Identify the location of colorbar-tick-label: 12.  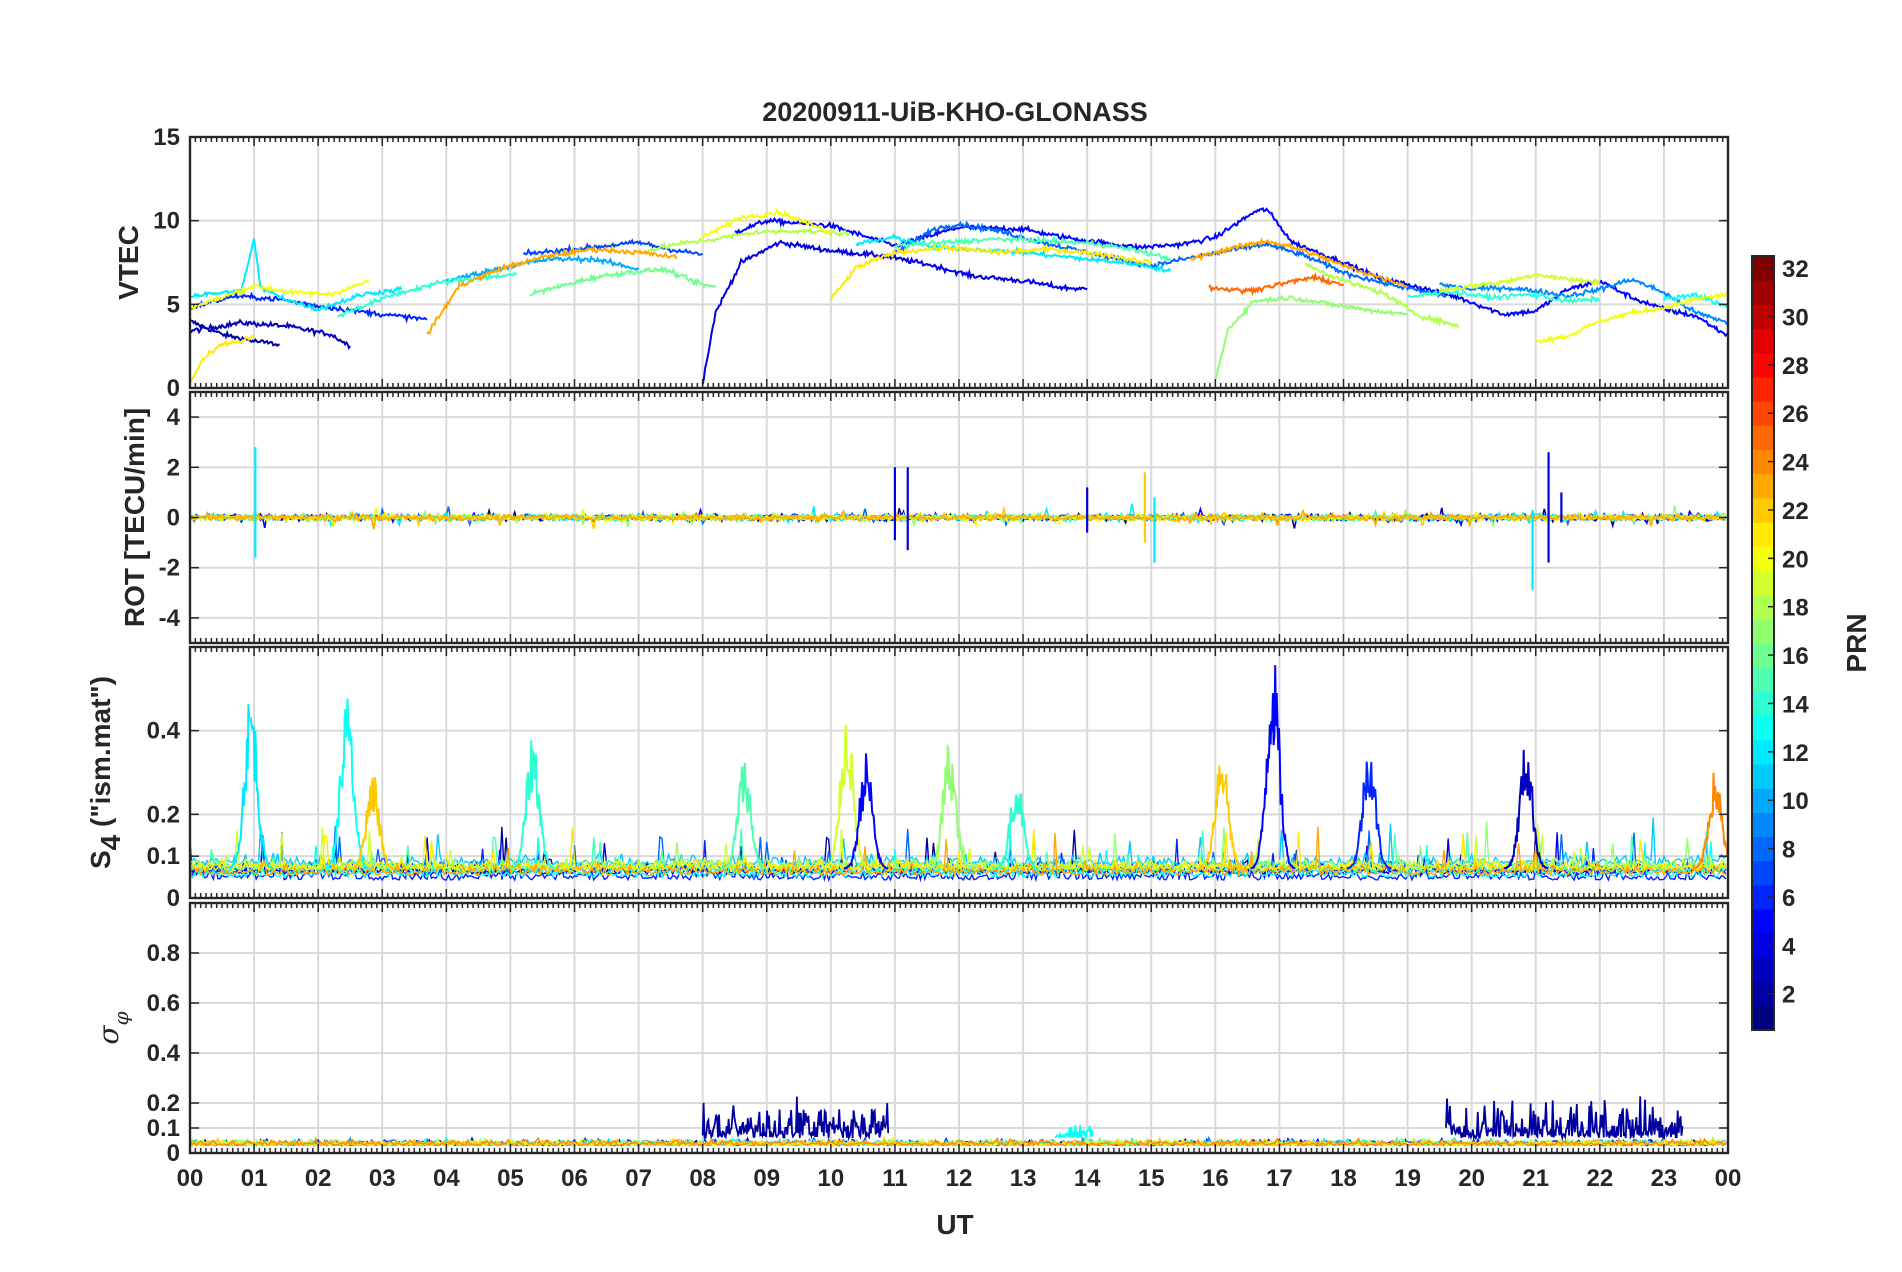
(1795, 753).